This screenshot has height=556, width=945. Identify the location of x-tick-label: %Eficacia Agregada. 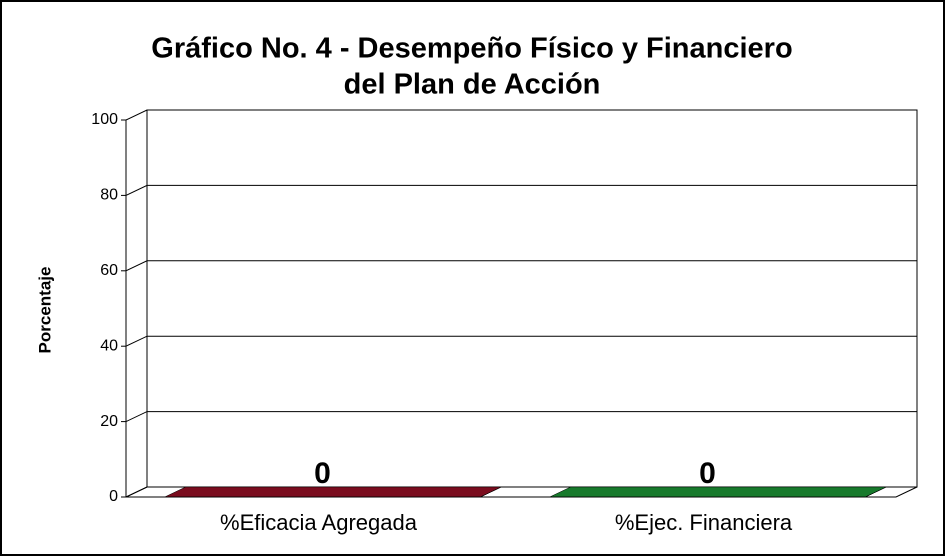
(319, 522).